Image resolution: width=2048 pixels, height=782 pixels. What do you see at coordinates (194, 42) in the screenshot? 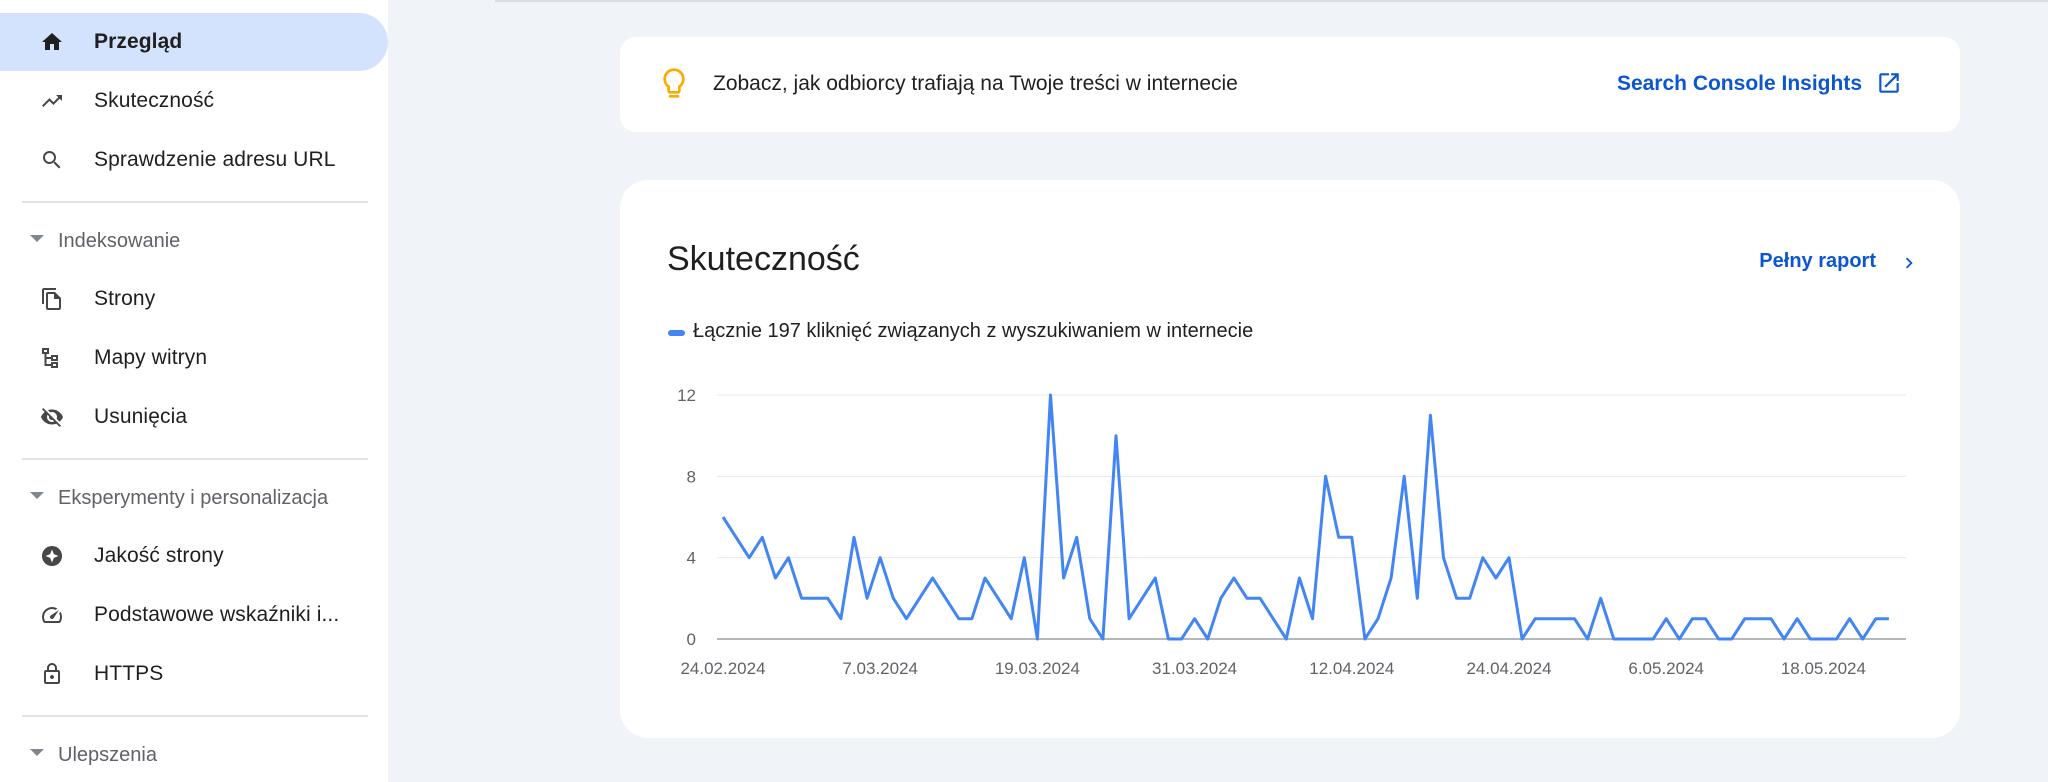
I see `sidebar-item-overview: Przegląd` at bounding box center [194, 42].